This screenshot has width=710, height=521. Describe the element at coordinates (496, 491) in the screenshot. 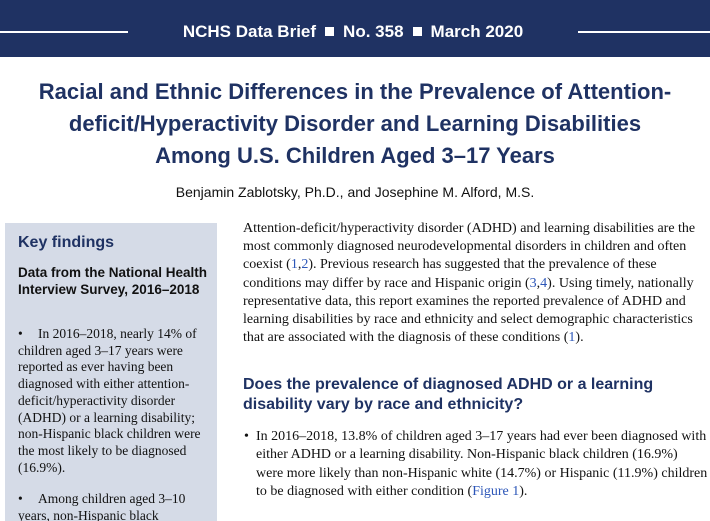

I see `figure-1-link: Figure 1` at that location.